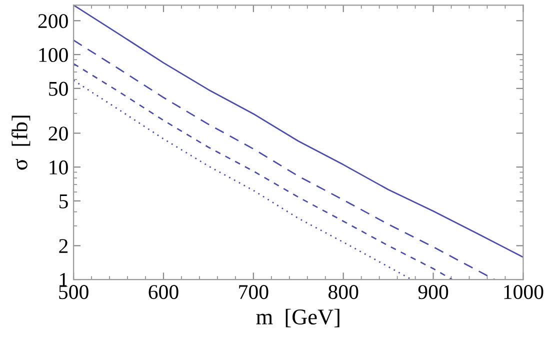 The height and width of the screenshot is (343, 545). What do you see at coordinates (53, 21) in the screenshot?
I see `y-tick-label: 200` at bounding box center [53, 21].